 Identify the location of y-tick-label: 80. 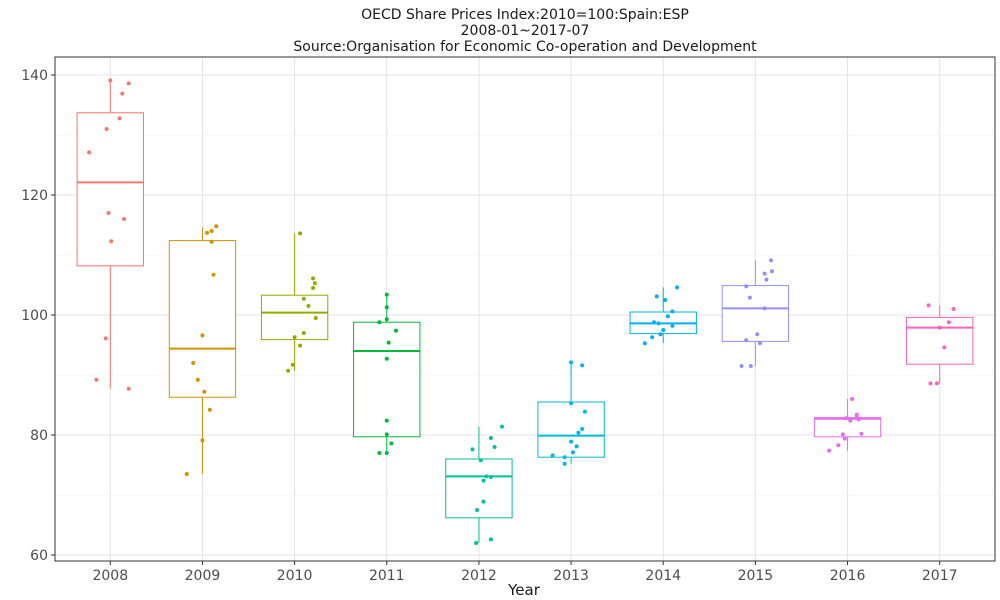
(39, 436).